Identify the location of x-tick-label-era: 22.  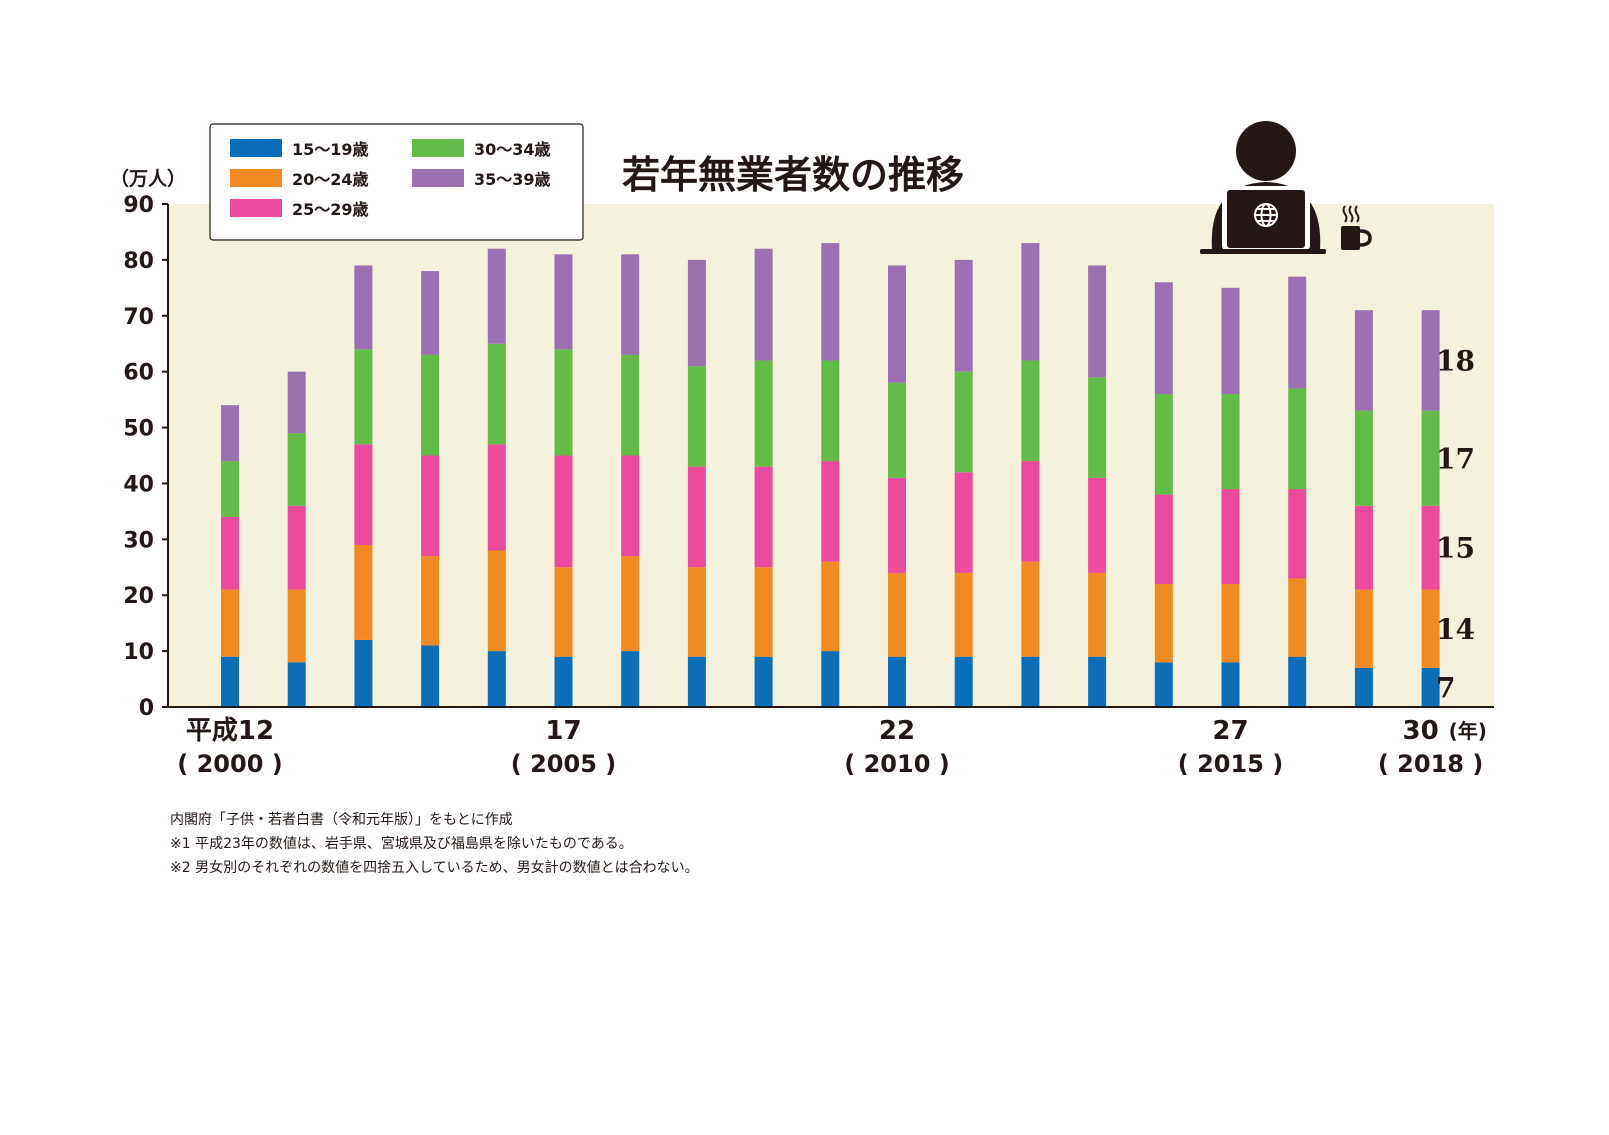
(897, 731).